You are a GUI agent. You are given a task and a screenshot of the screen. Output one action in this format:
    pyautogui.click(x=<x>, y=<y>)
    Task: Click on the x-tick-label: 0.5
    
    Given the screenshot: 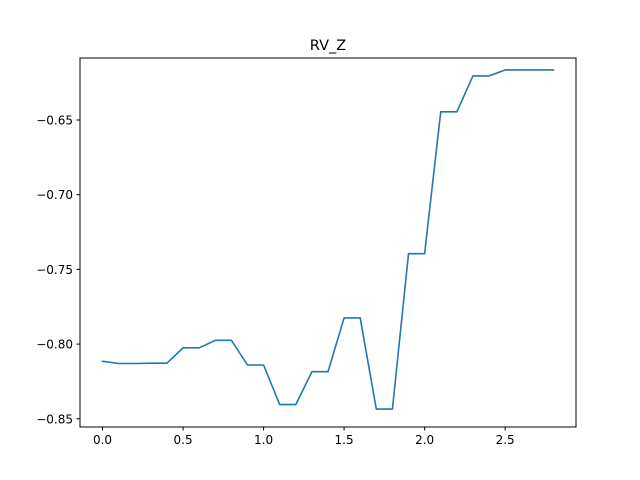 What is the action you would take?
    pyautogui.click(x=183, y=440)
    